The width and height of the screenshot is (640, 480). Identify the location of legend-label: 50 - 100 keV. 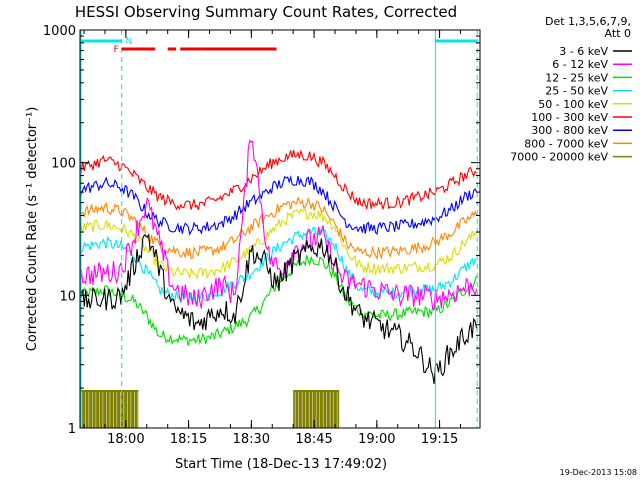
(573, 104).